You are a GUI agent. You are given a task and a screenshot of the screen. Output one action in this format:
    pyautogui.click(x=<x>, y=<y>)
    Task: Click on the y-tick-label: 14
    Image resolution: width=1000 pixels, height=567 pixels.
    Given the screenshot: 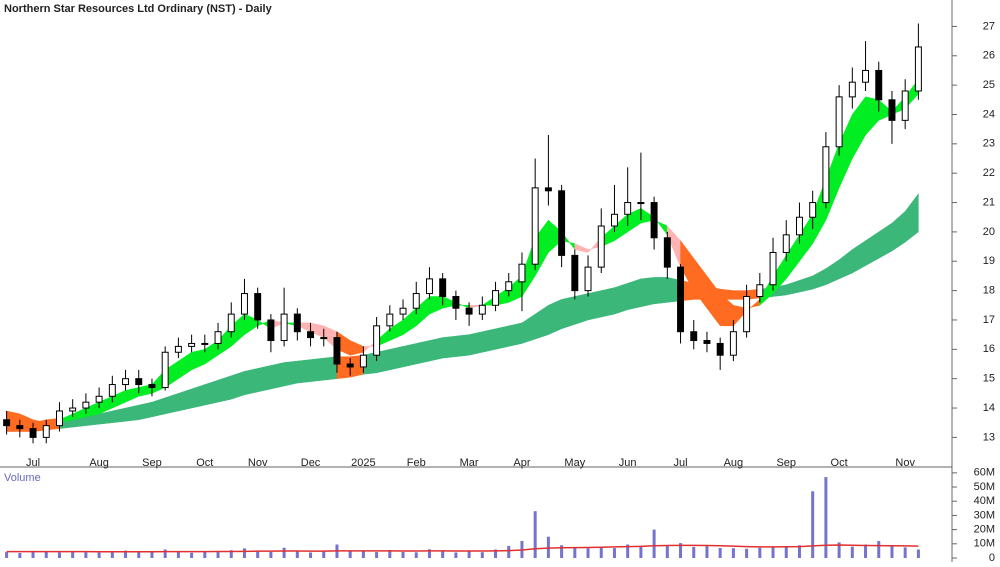 What is the action you would take?
    pyautogui.click(x=989, y=408)
    